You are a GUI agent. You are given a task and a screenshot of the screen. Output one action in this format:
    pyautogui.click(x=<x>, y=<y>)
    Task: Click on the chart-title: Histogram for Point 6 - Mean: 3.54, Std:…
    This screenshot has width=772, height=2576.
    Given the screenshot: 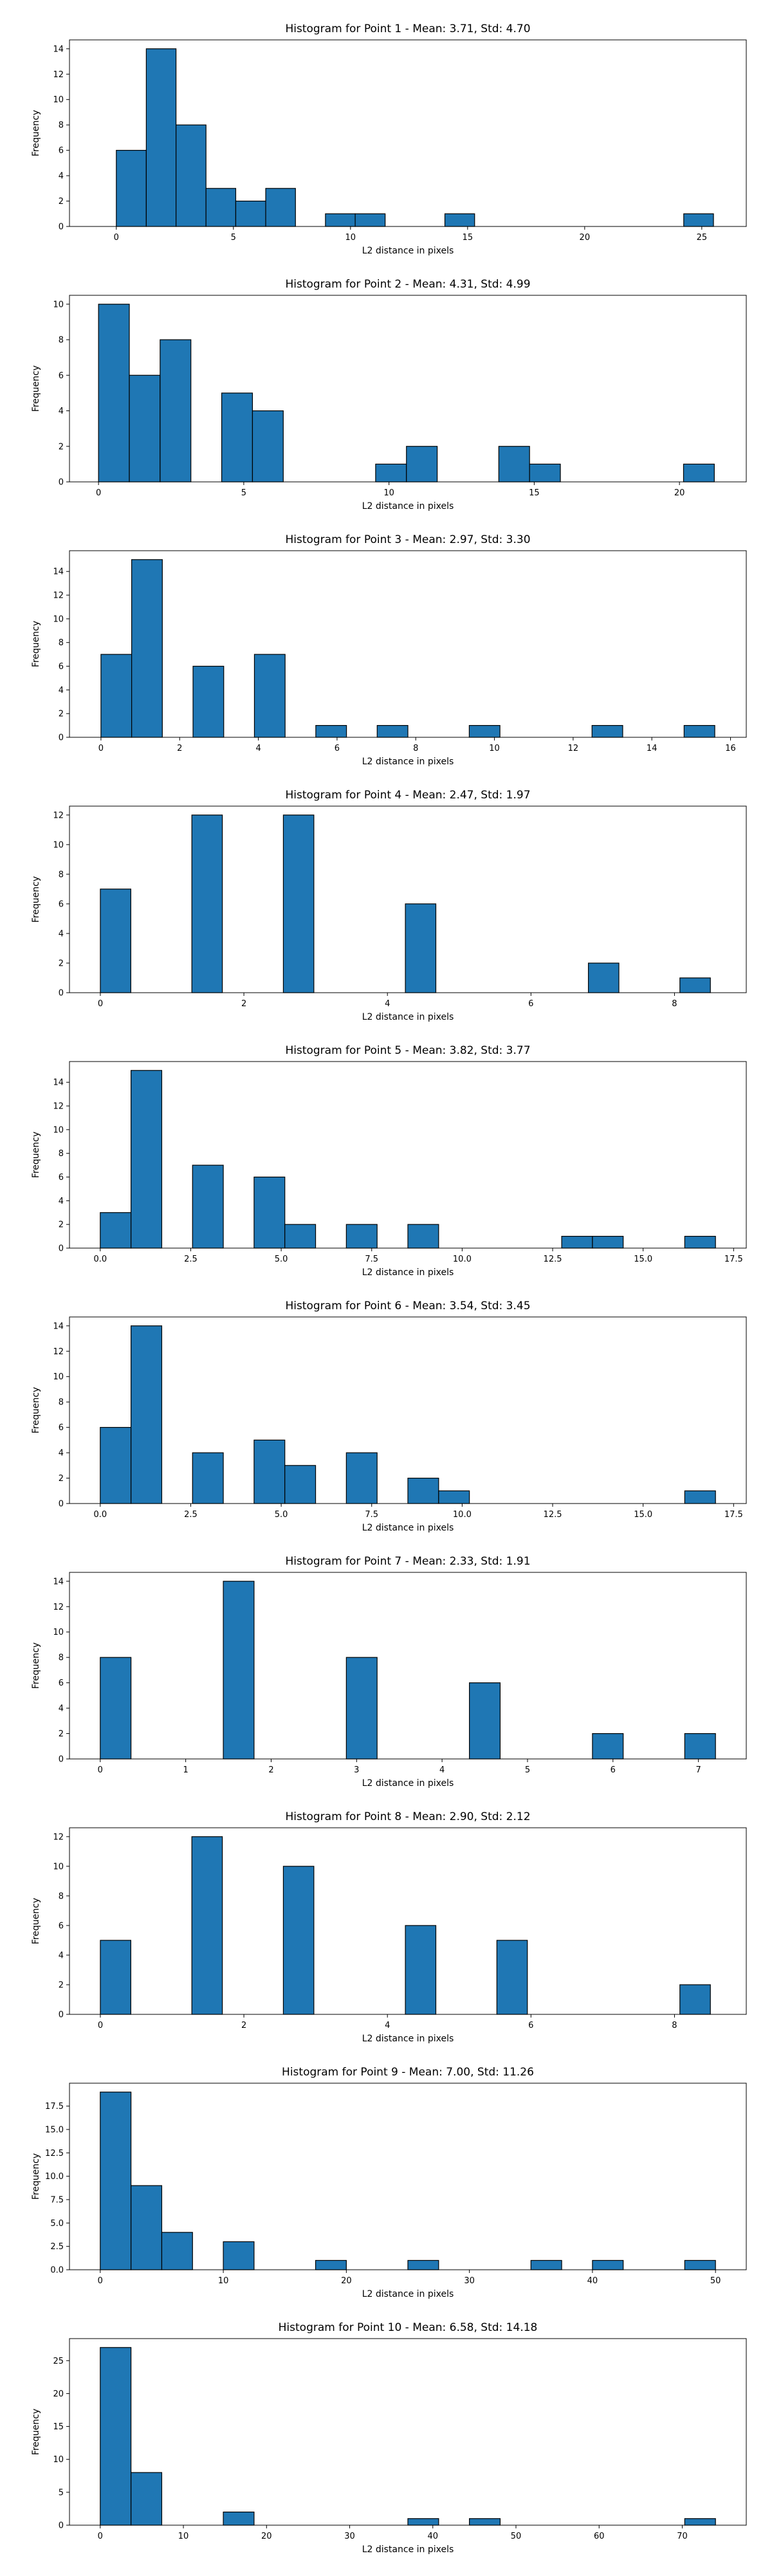 What is the action you would take?
    pyautogui.click(x=407, y=1306)
    